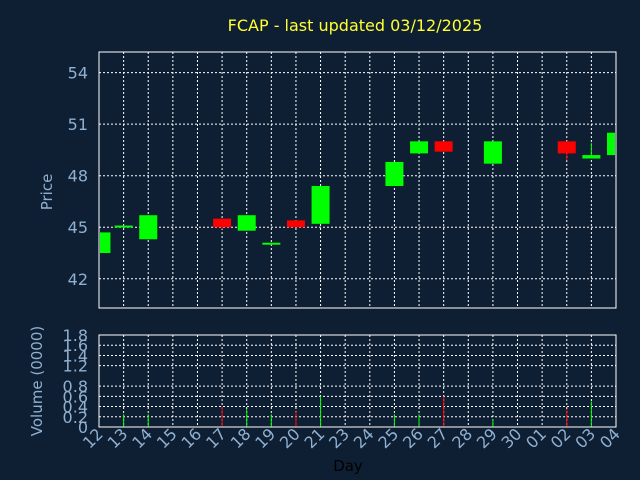  What do you see at coordinates (315, 438) in the screenshot?
I see `x-tick-label: 21` at bounding box center [315, 438].